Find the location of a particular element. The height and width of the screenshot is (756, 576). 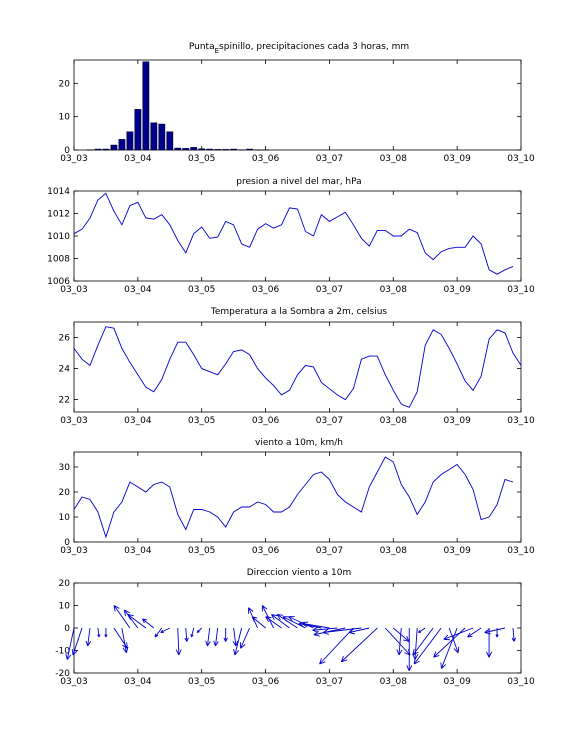

title-subscript: E is located at coordinates (217, 51).